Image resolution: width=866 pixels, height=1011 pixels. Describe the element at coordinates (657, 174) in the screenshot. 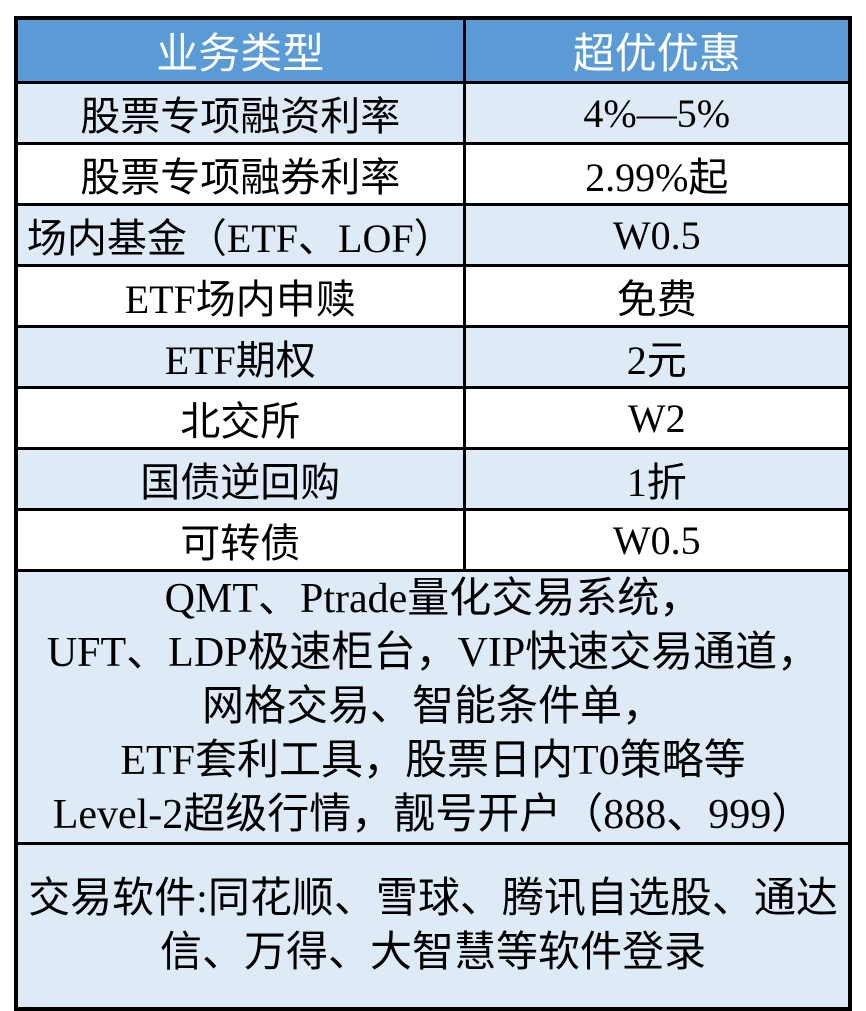

I see `offer-cell: 2.99%起` at that location.